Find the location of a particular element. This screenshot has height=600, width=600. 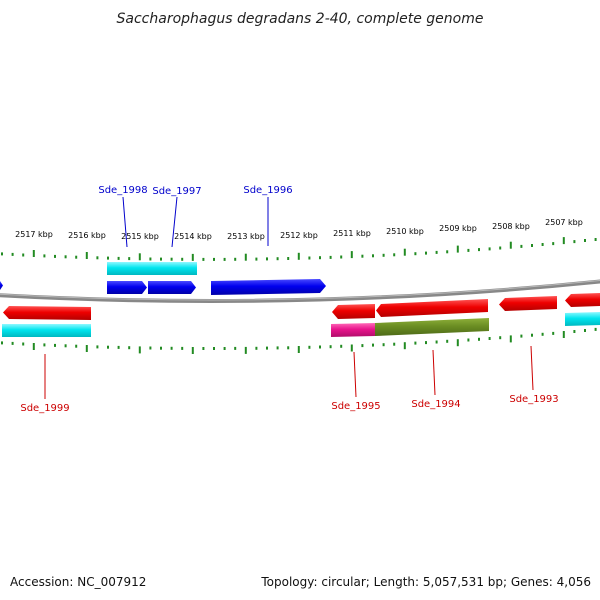

reverse-gene-track is located at coordinates (301, 324).